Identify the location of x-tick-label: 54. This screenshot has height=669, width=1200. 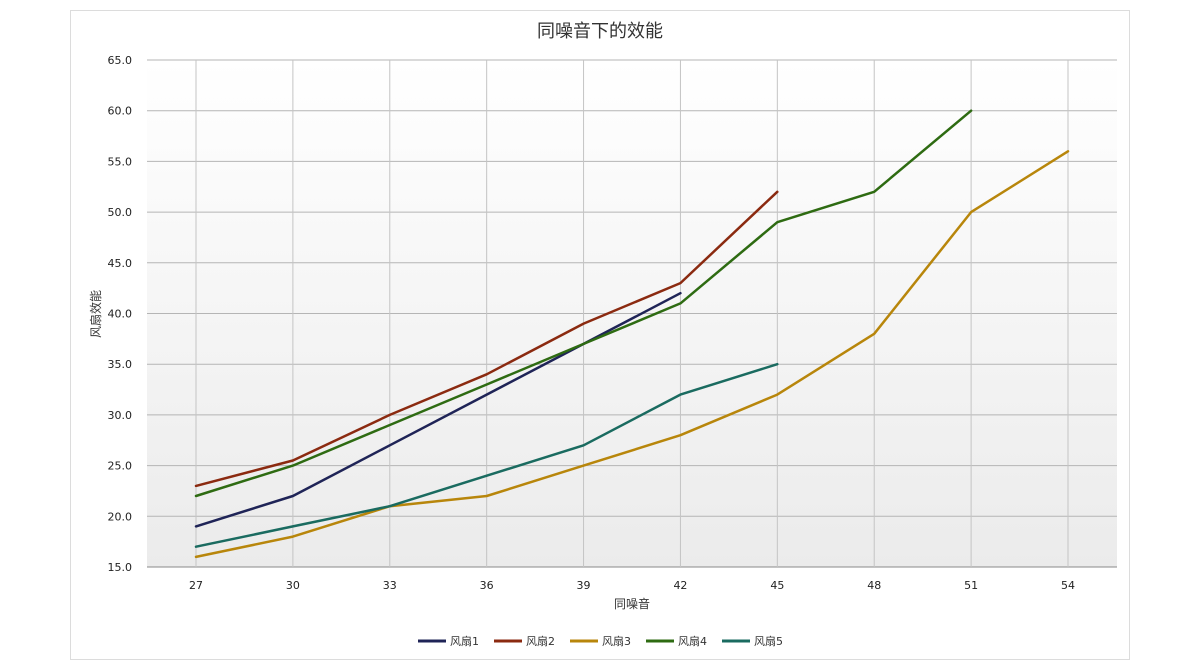
(1068, 585).